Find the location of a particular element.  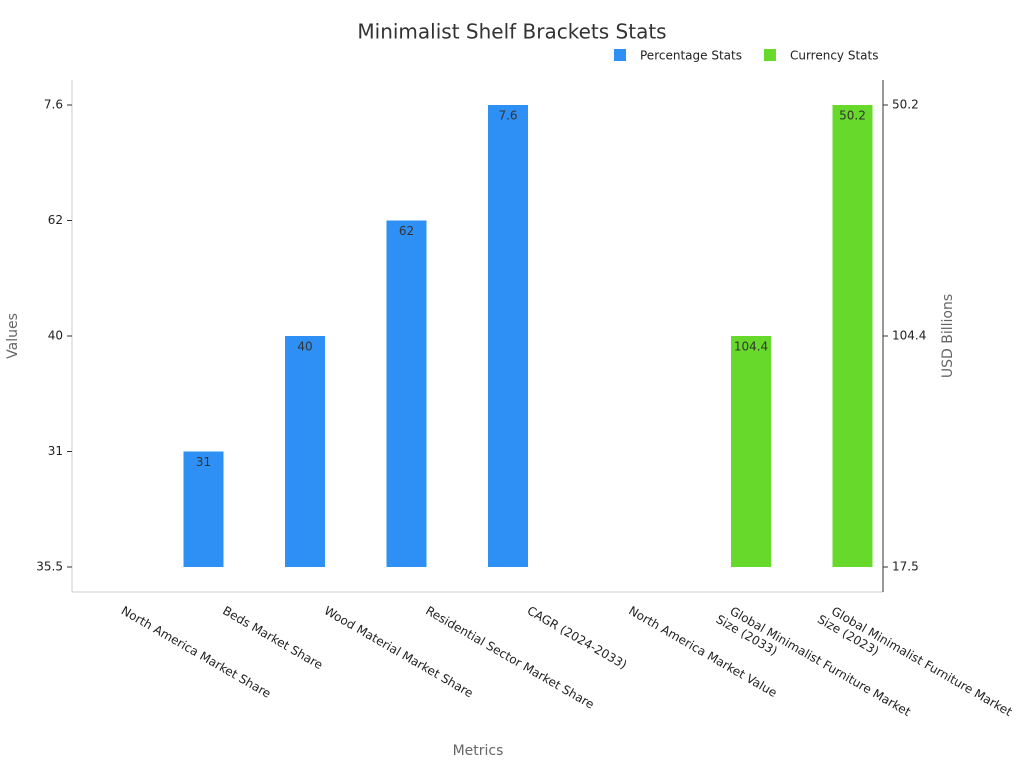

bar-value-label: 31 is located at coordinates (203, 462).